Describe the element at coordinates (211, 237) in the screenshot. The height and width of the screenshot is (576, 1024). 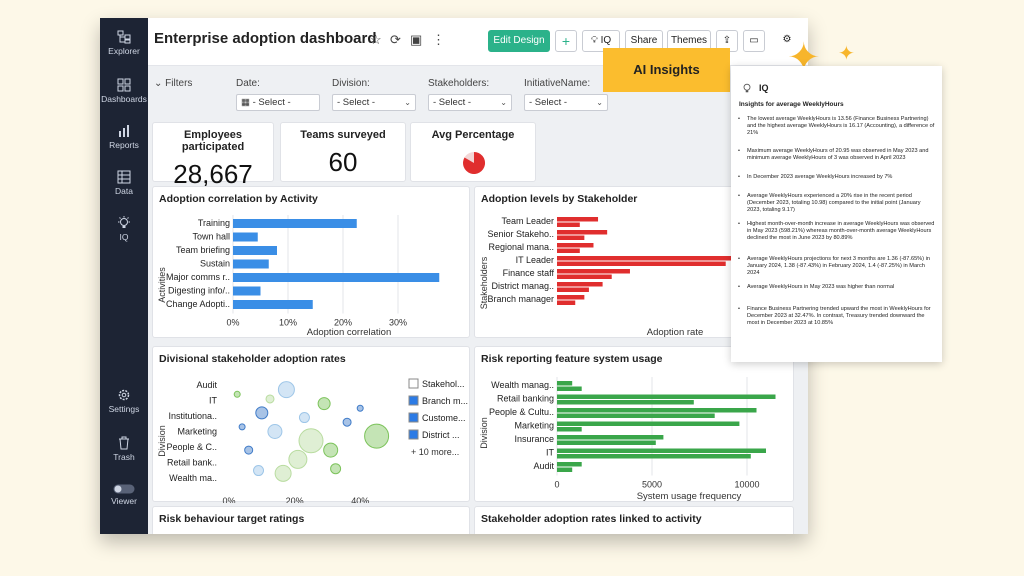
I see `y-tick-label: Town hall` at that location.